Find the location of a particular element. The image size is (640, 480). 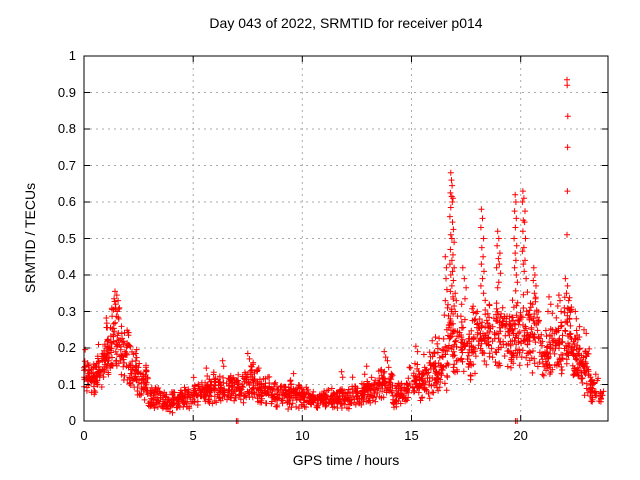

x-tick-label: 0 is located at coordinates (84, 435).